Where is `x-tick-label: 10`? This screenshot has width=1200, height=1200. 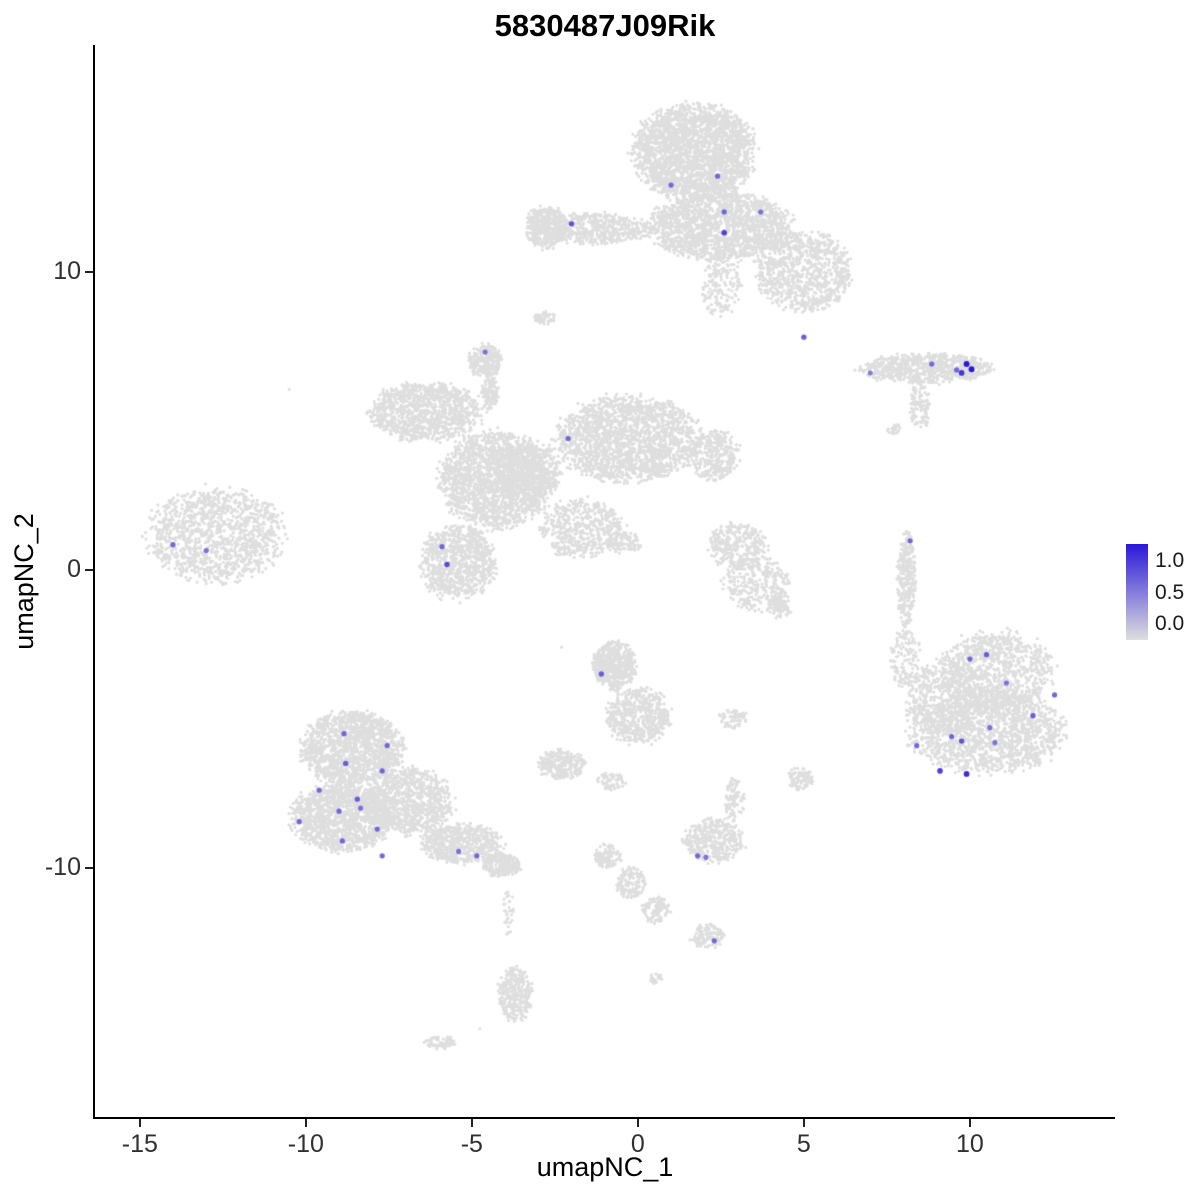
x-tick-label: 10 is located at coordinates (969, 1144).